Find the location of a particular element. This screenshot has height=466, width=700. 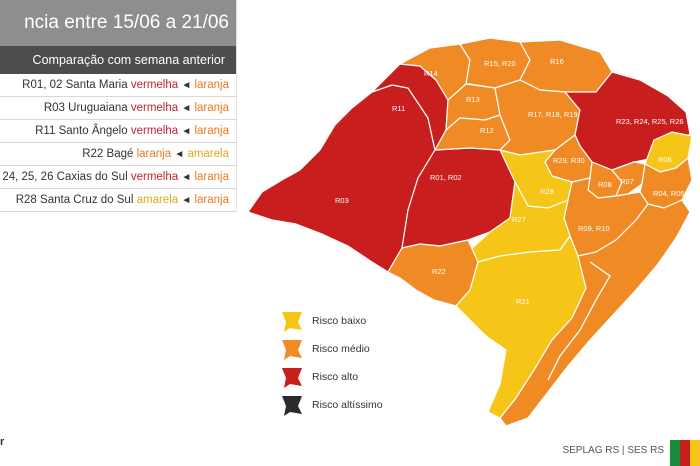

region-label: R06 is located at coordinates (665, 159).